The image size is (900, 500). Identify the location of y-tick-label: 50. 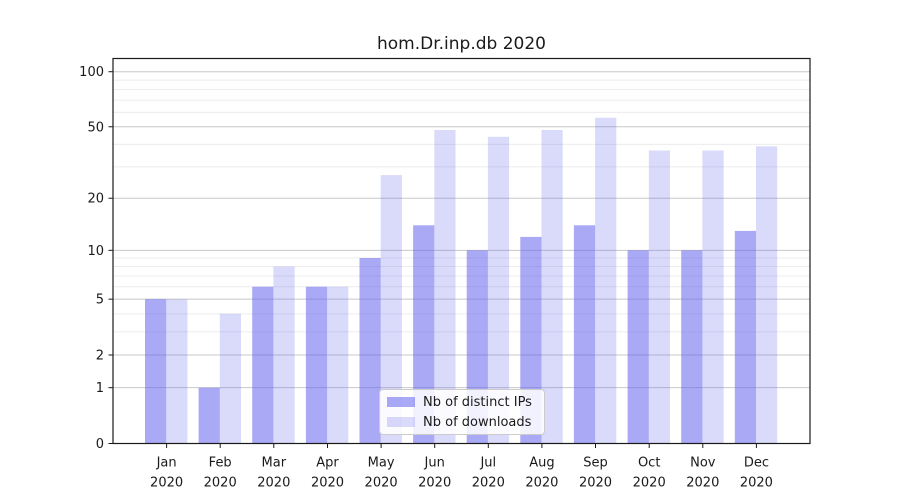
(95, 127).